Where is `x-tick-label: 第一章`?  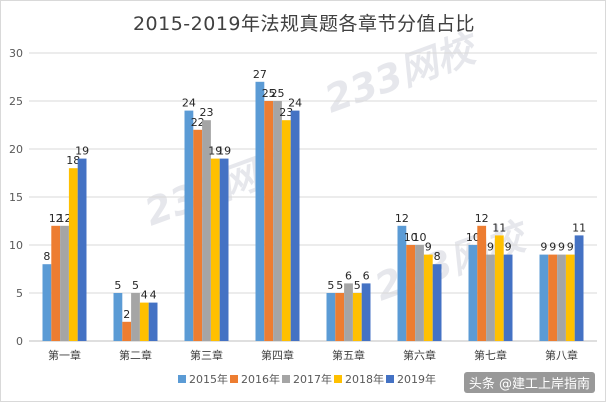 x-tick-label: 第一章 is located at coordinates (64, 355).